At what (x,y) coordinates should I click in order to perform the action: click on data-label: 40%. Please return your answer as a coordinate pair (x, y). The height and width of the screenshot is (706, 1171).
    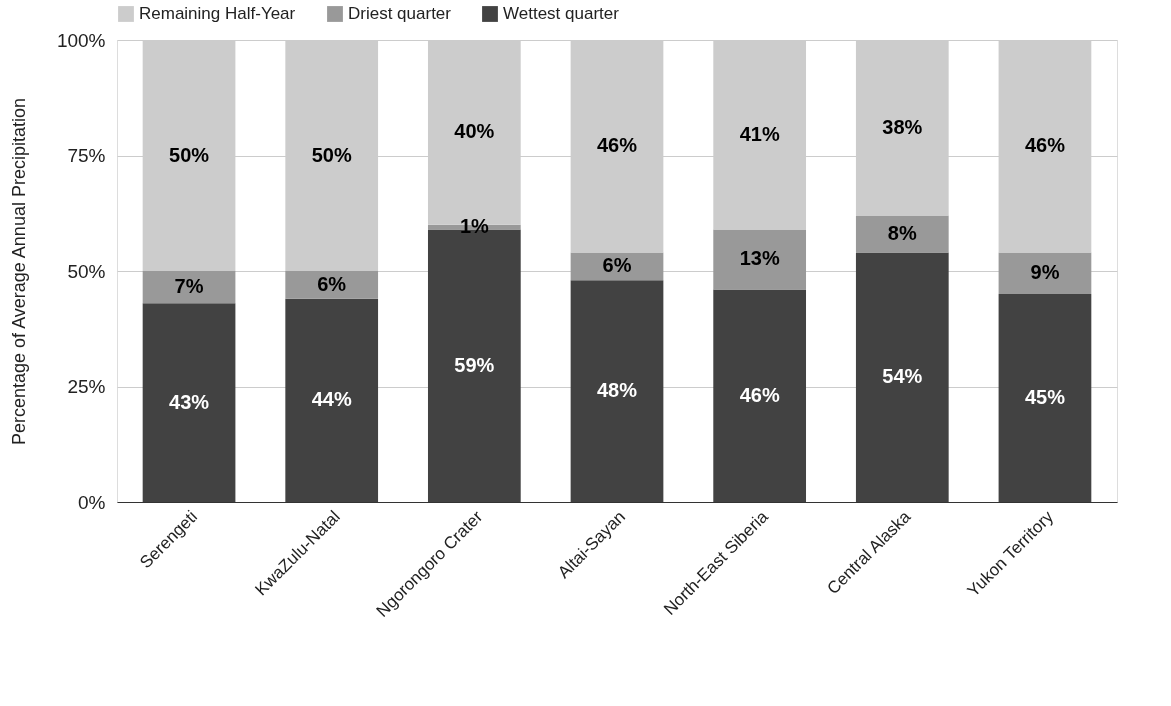
    Looking at the image, I should click on (474, 131).